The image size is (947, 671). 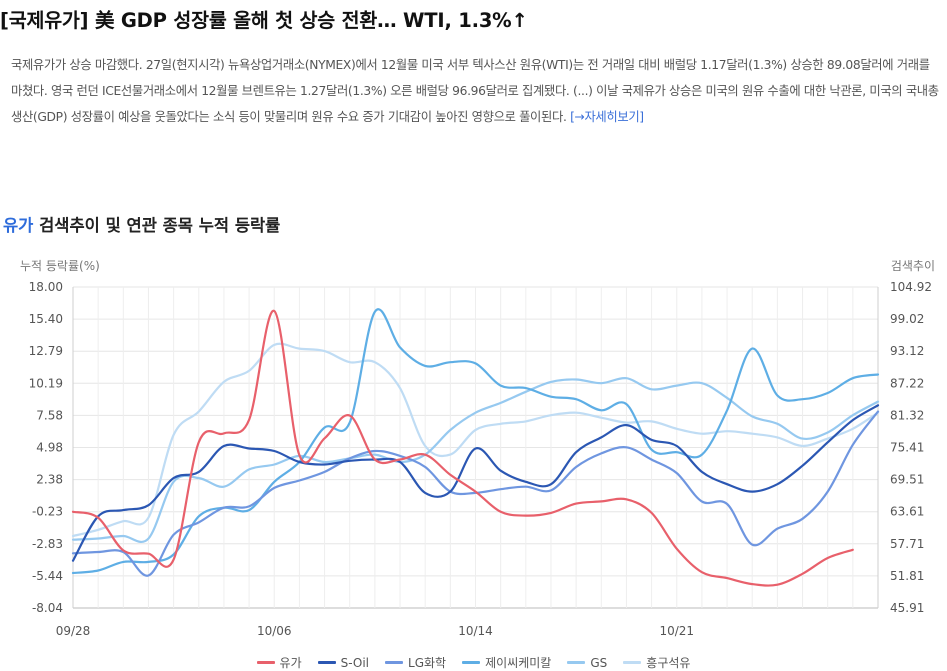 I want to click on x-tick-label: 09/28, so click(x=73, y=631).